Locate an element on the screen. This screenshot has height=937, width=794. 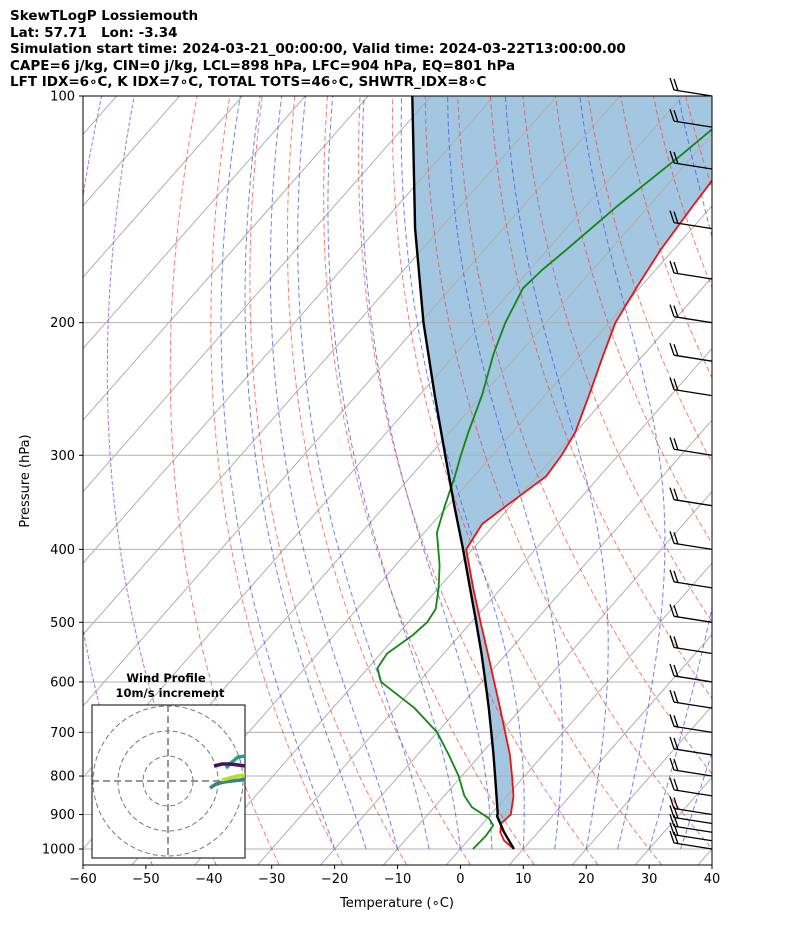
y-tick-label: 100 is located at coordinates (62, 97).